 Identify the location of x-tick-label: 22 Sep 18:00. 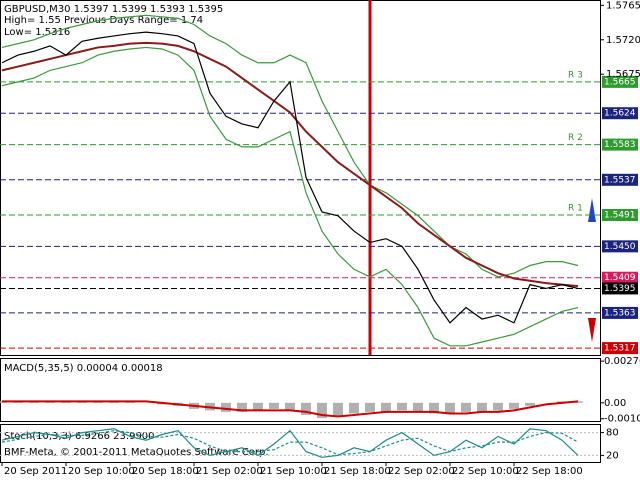
(549, 471).